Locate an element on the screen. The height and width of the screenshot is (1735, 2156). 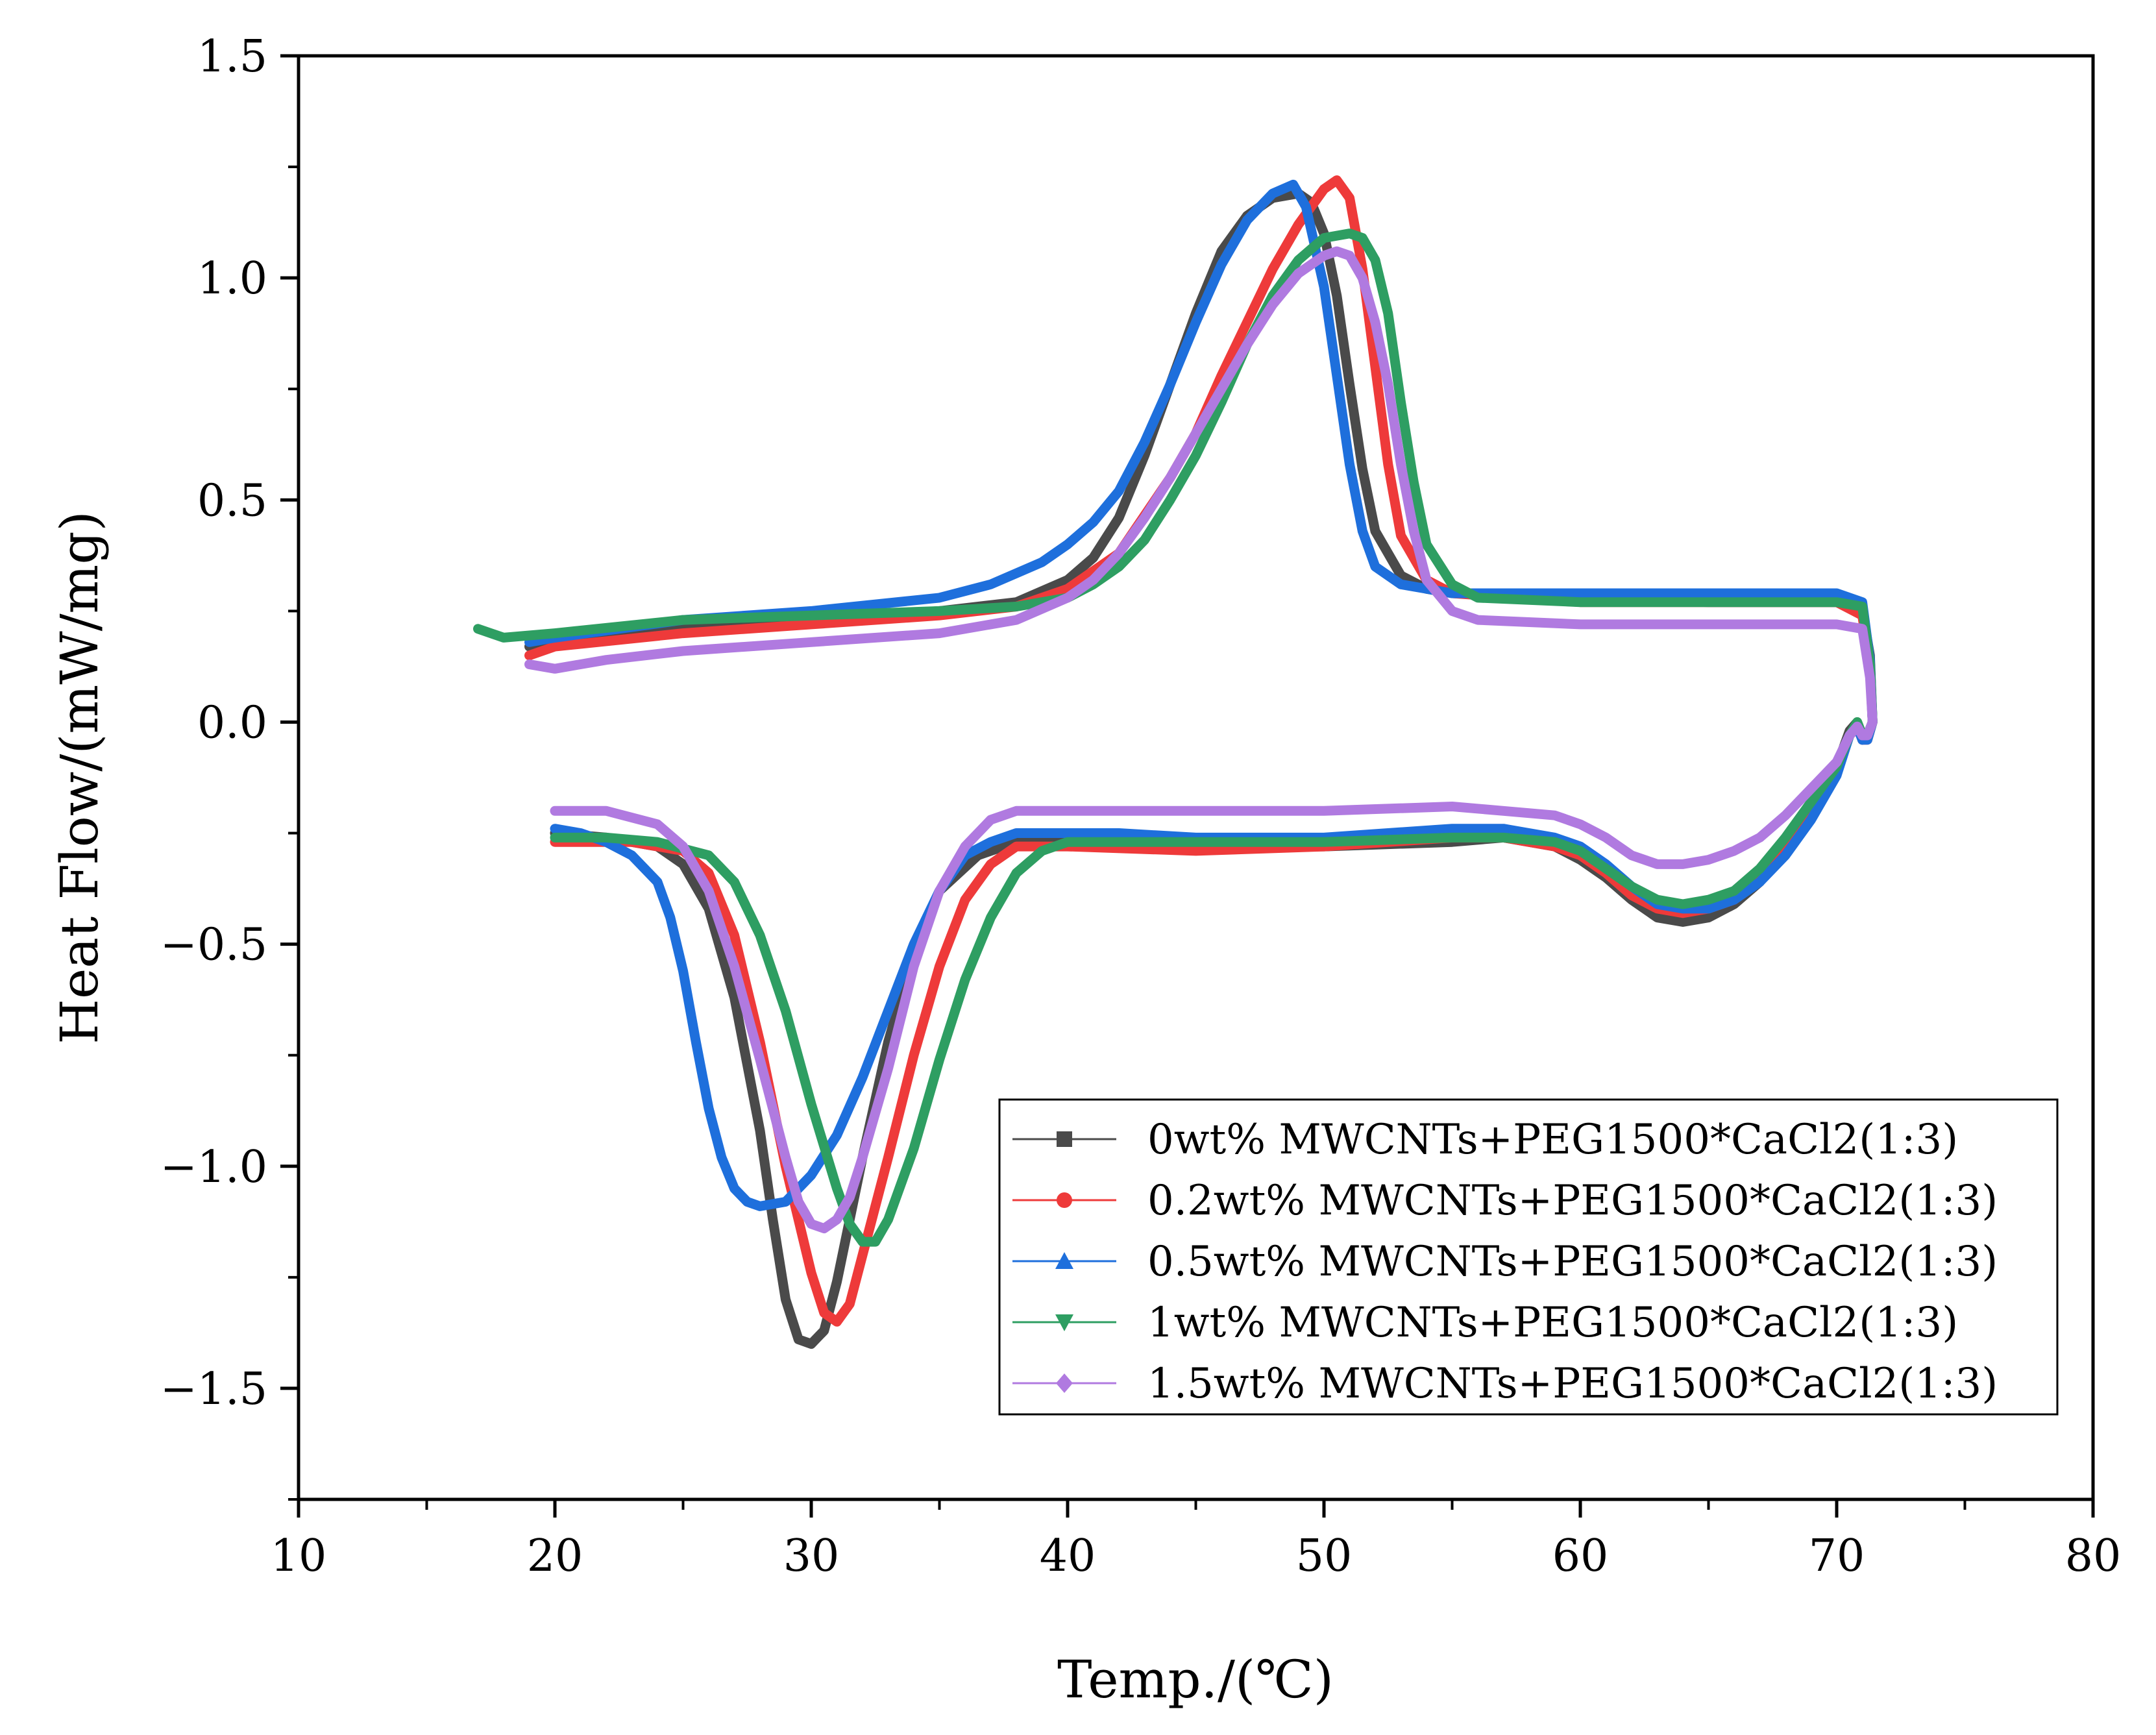
y-tick-label: −1.5 is located at coordinates (213, 1389).